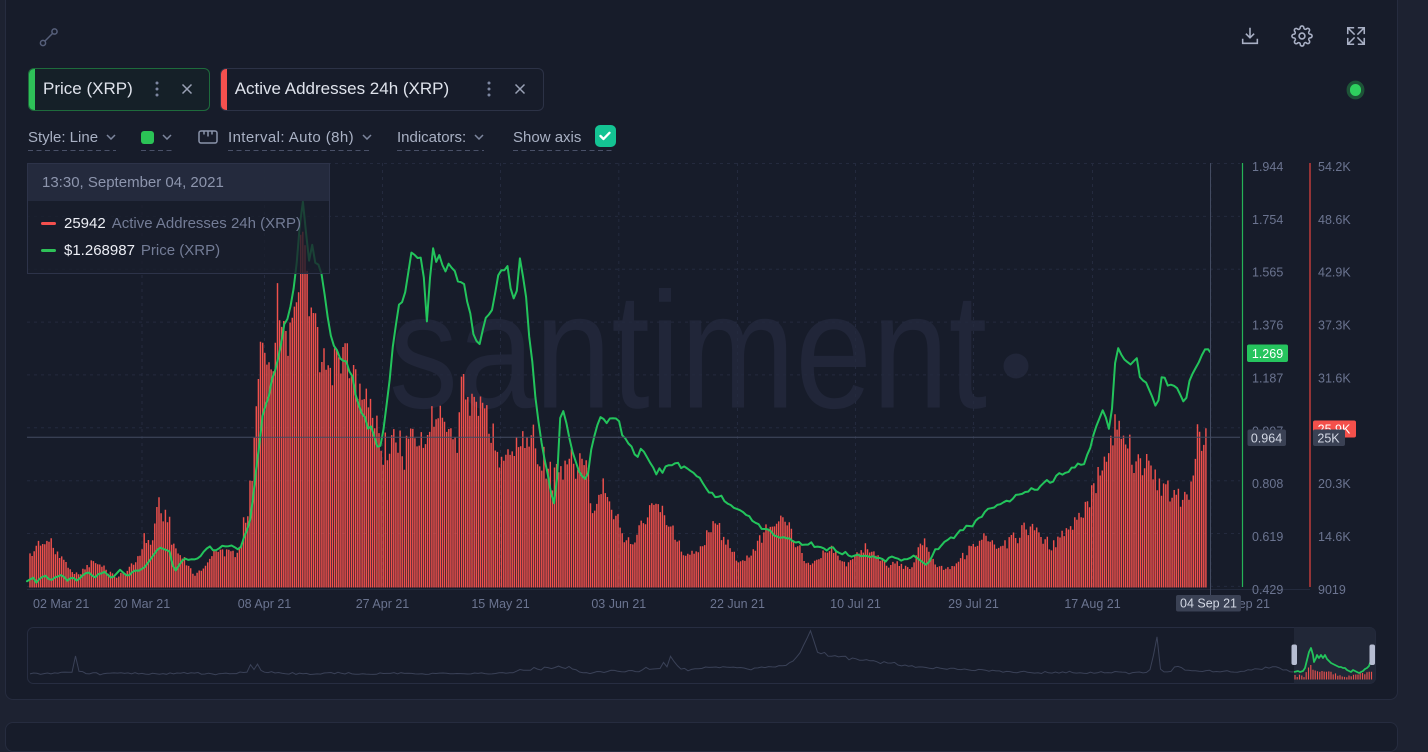 The width and height of the screenshot is (1428, 752). Describe the element at coordinates (1332, 590) in the screenshot. I see `svg-text: 9019` at that location.